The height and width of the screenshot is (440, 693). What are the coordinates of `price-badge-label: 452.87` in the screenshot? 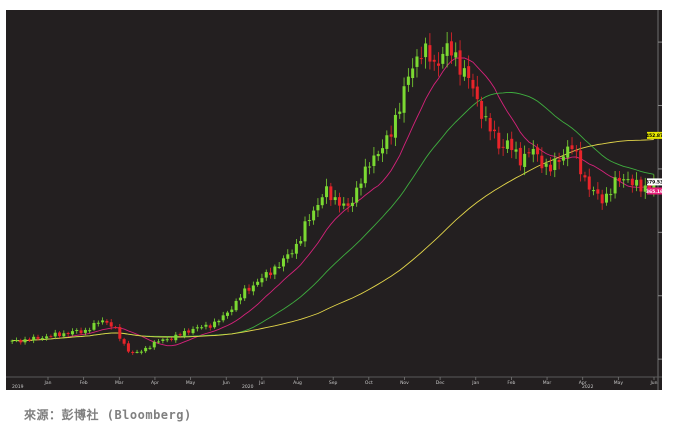 It's located at (654, 136).